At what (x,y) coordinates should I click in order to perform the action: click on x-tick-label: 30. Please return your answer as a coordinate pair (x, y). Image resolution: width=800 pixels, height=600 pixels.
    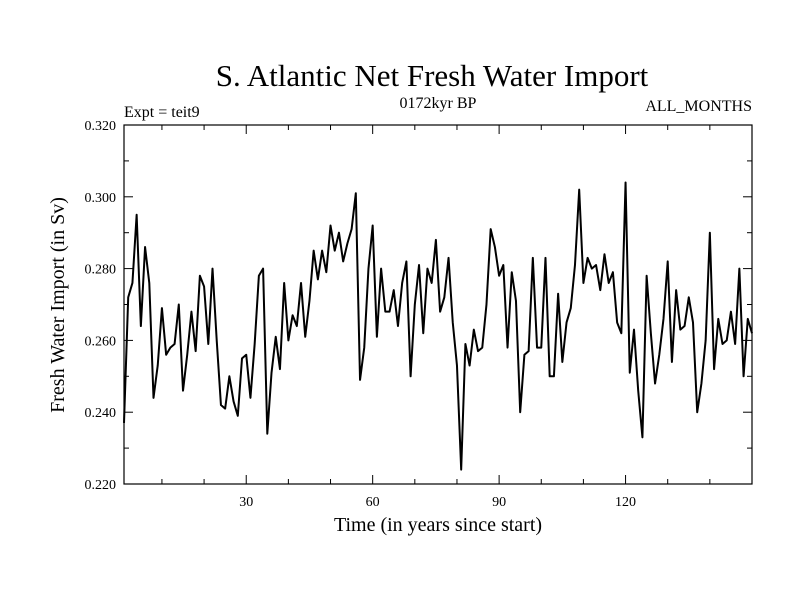
    Looking at the image, I should click on (246, 502).